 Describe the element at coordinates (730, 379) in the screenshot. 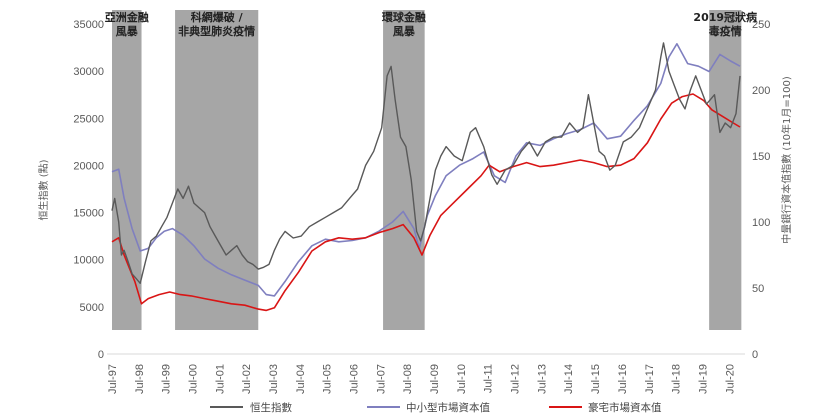

I see `x-tick-label-23: Jul-20` at that location.